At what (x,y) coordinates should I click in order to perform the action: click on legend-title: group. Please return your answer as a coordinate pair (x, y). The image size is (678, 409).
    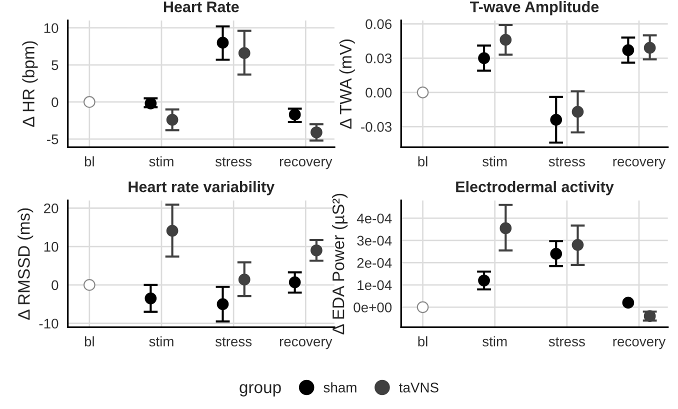
    Looking at the image, I should click on (260, 390).